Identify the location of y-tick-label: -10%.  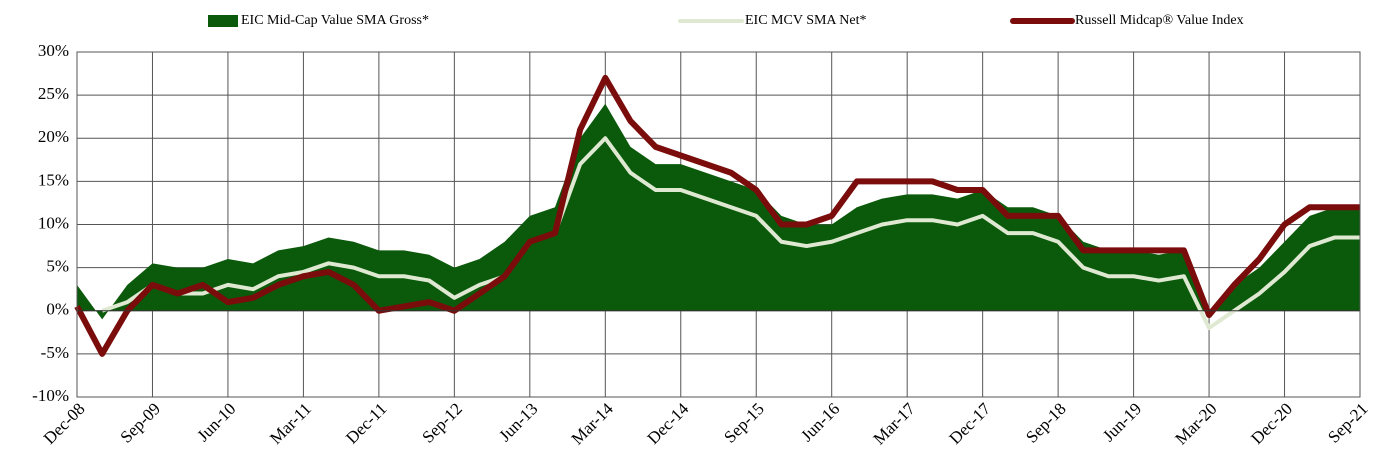
(50, 395).